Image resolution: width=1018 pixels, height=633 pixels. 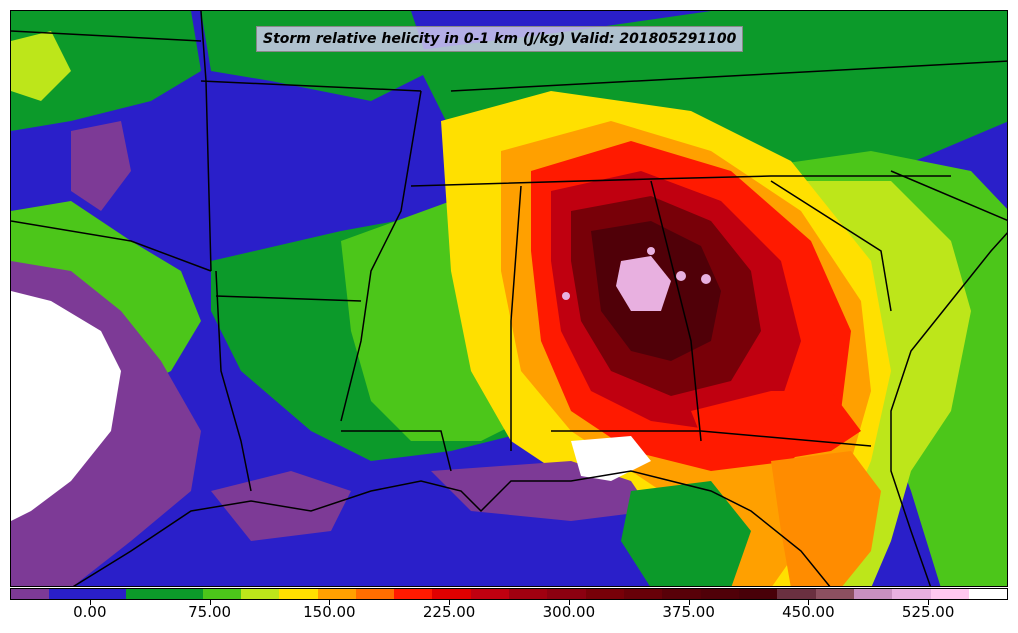 What do you see at coordinates (831, 246) in the screenshot?
I see `boundary-ga-sc` at bounding box center [831, 246].